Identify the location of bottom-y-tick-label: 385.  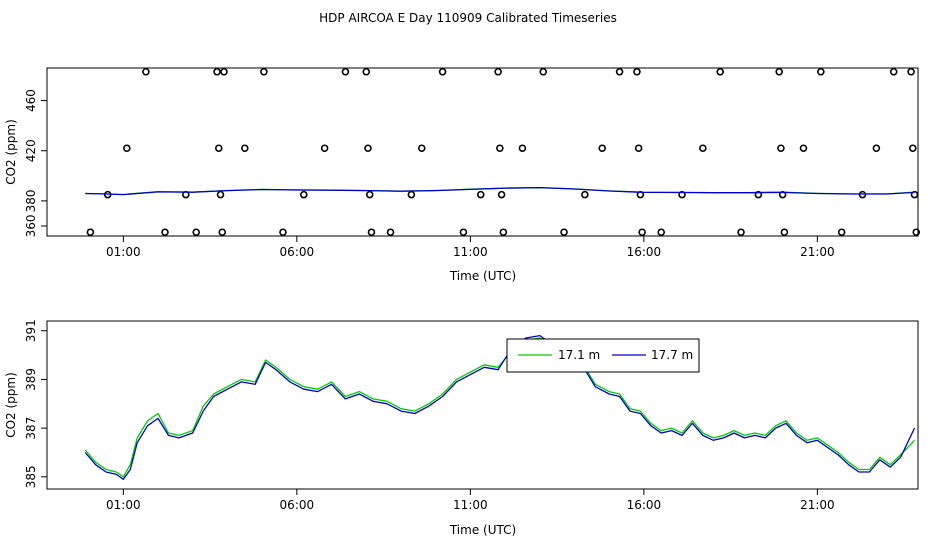
(31, 476).